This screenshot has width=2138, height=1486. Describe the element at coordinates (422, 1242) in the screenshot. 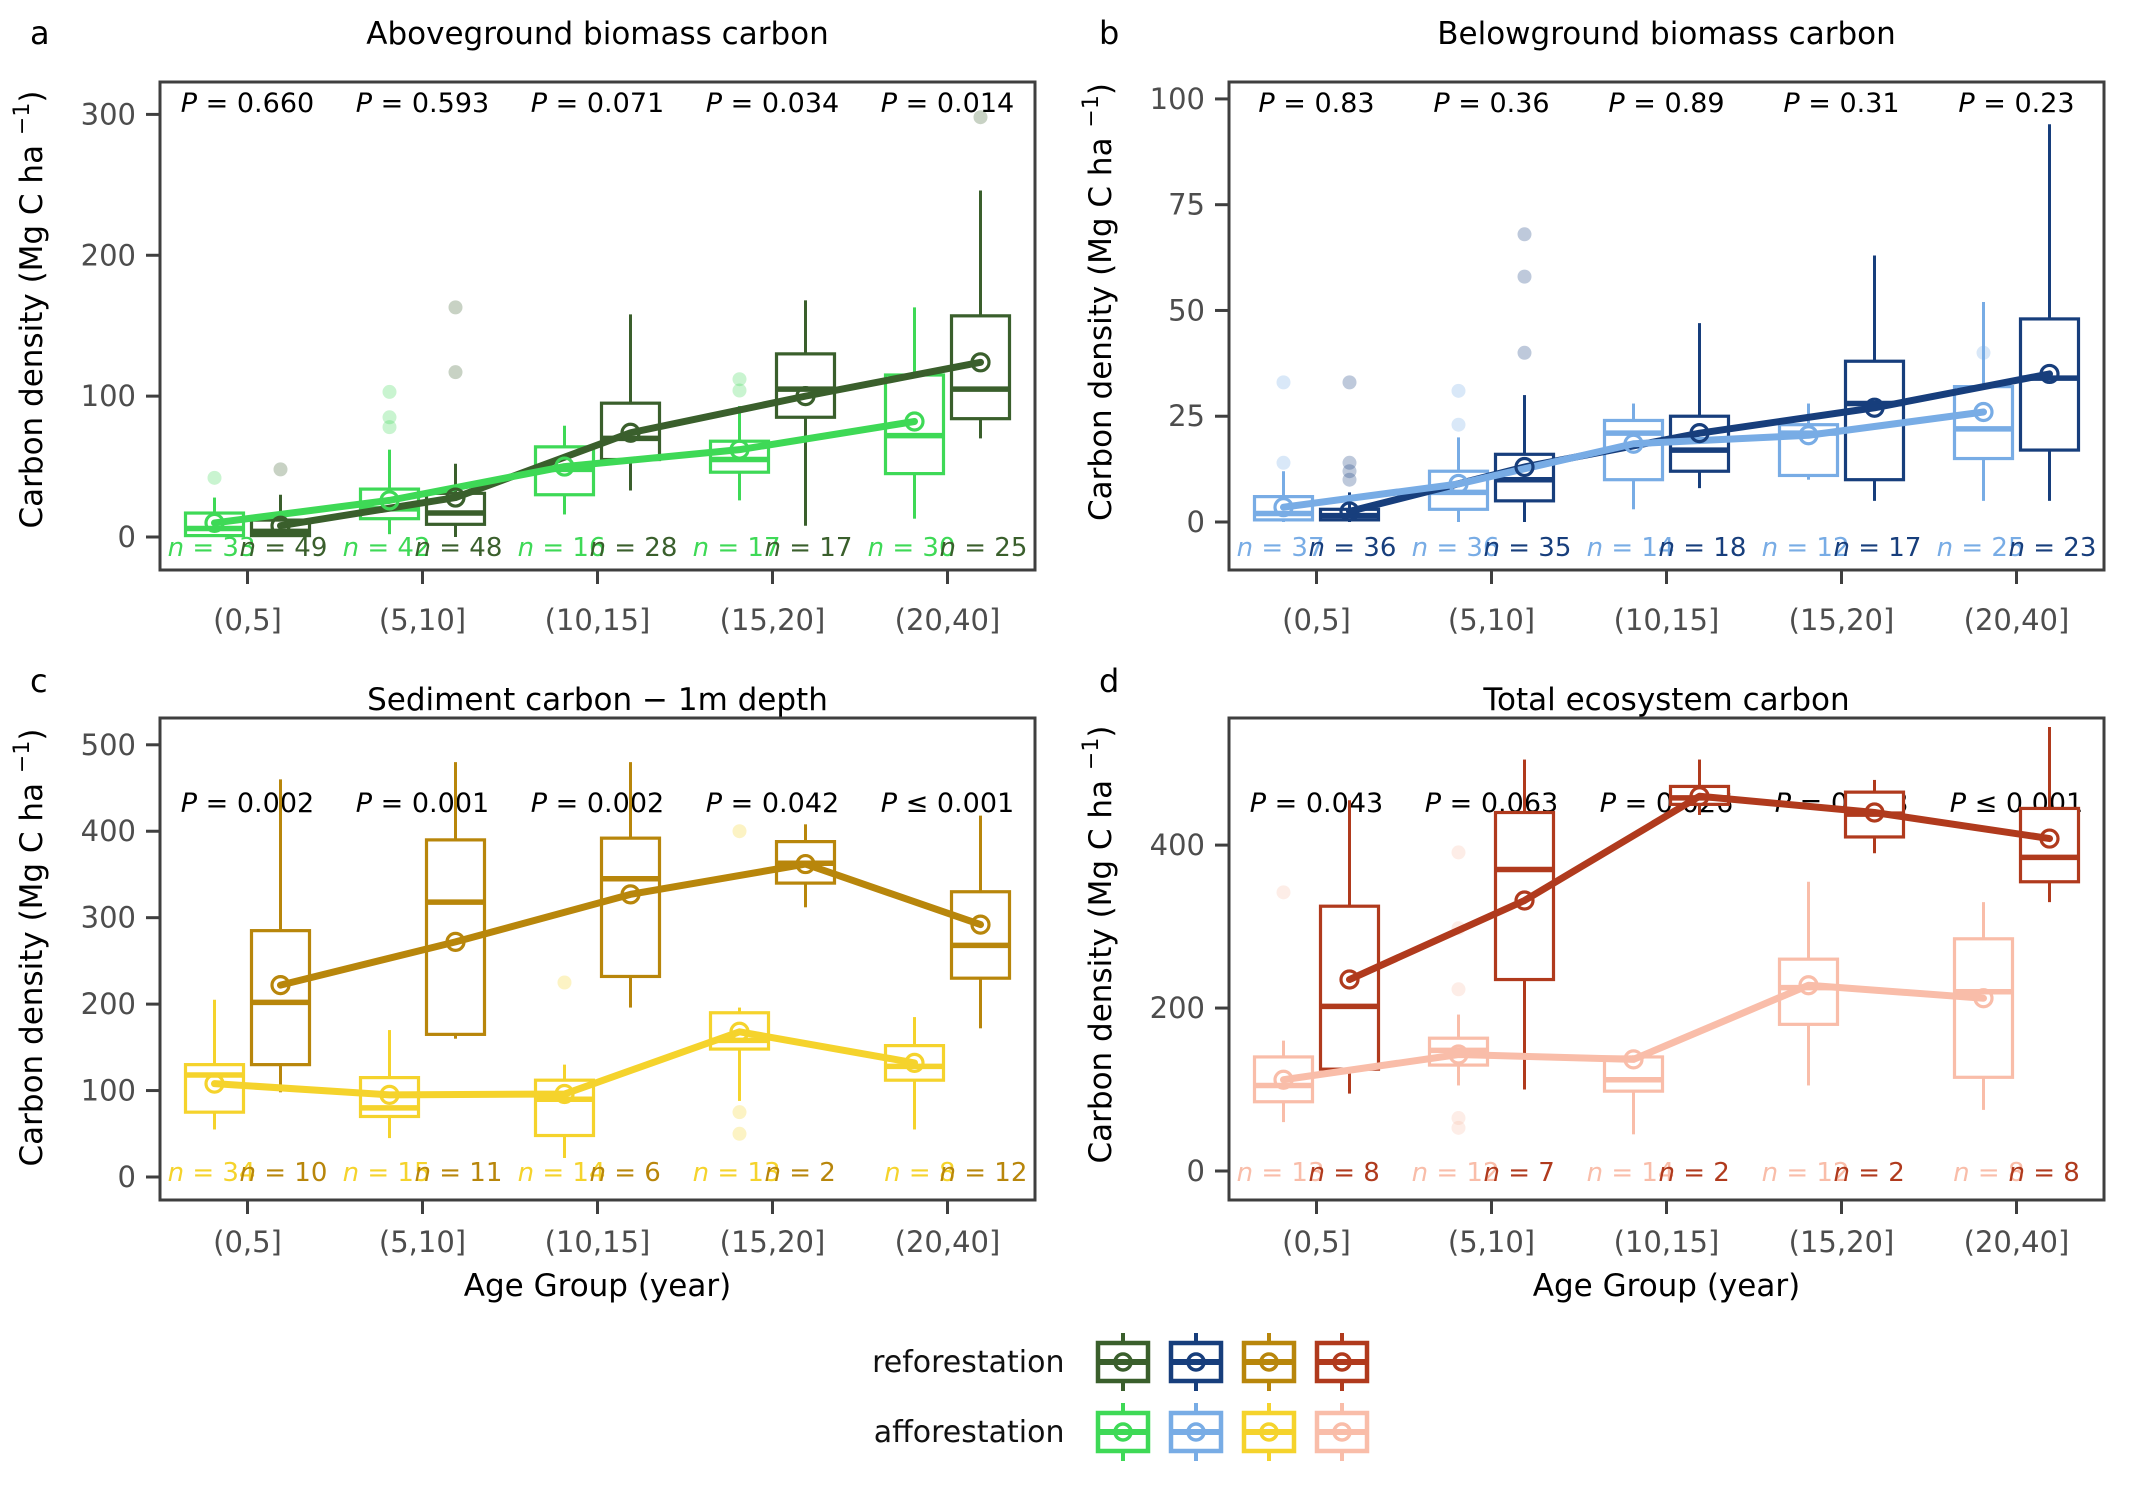

I see `x-tick-label: (5,10]` at that location.